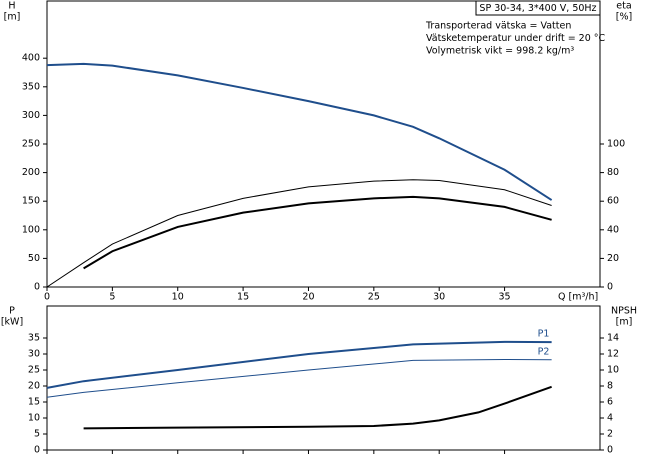  I want to click on x-tick-label: 0, so click(47, 297).